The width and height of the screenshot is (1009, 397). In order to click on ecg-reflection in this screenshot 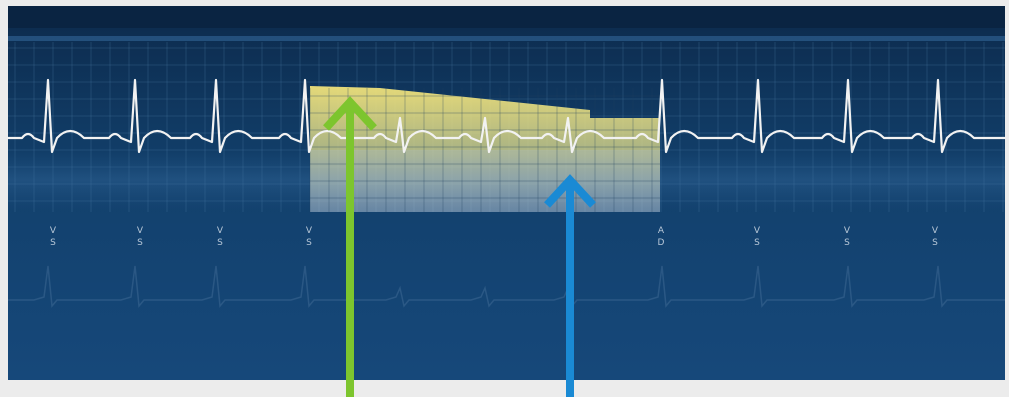, I will do `click(506, 286)`.